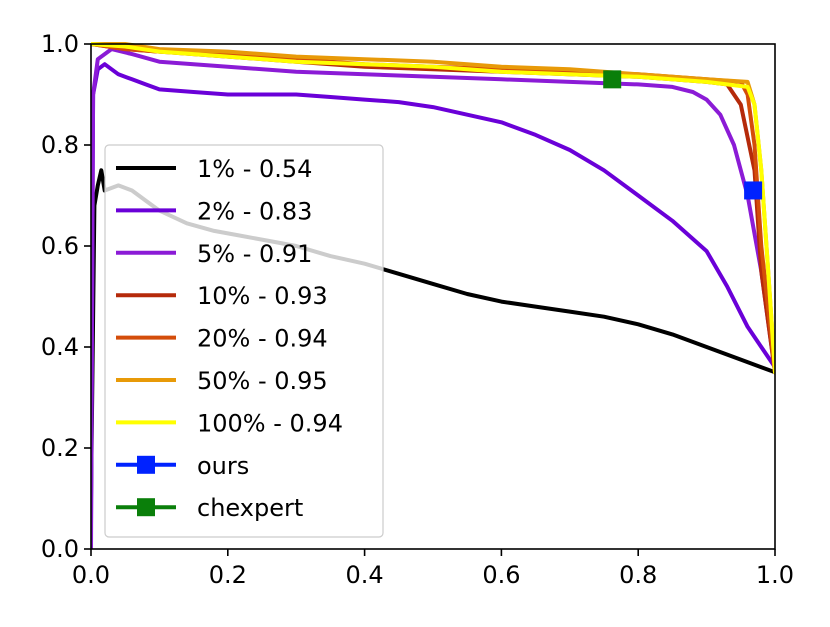 The width and height of the screenshot is (830, 627). What do you see at coordinates (60, 145) in the screenshot?
I see `y-tick-label: 0.8` at bounding box center [60, 145].